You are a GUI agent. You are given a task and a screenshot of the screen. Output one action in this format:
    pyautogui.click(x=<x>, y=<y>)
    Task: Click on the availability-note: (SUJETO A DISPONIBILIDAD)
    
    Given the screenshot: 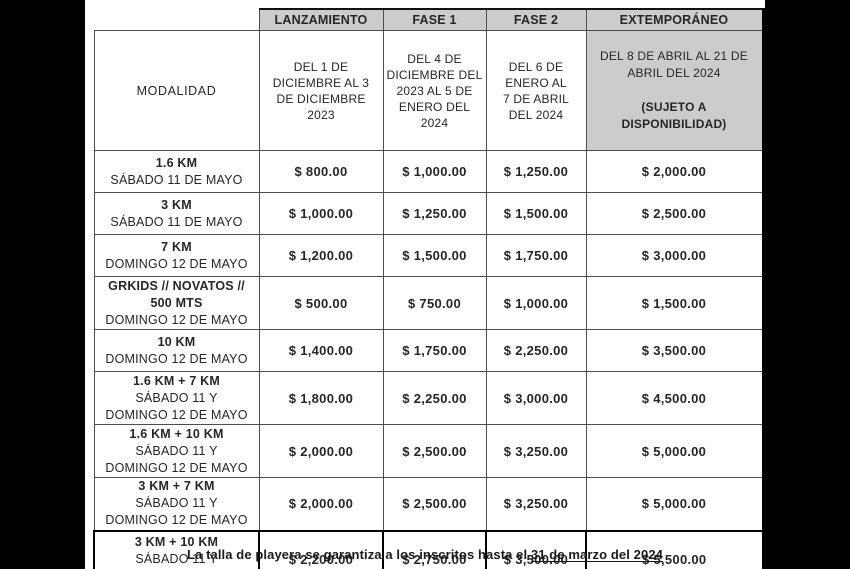 What is the action you would take?
    pyautogui.click(x=674, y=115)
    